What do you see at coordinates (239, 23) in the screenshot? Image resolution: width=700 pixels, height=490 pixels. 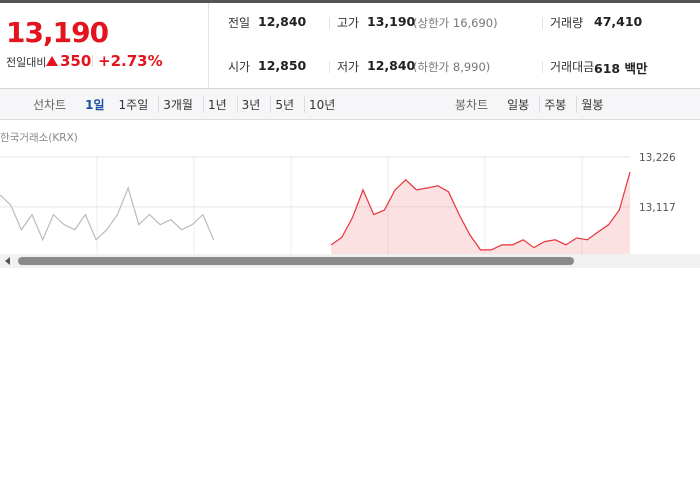 I see `stat-label: 전일` at bounding box center [239, 23].